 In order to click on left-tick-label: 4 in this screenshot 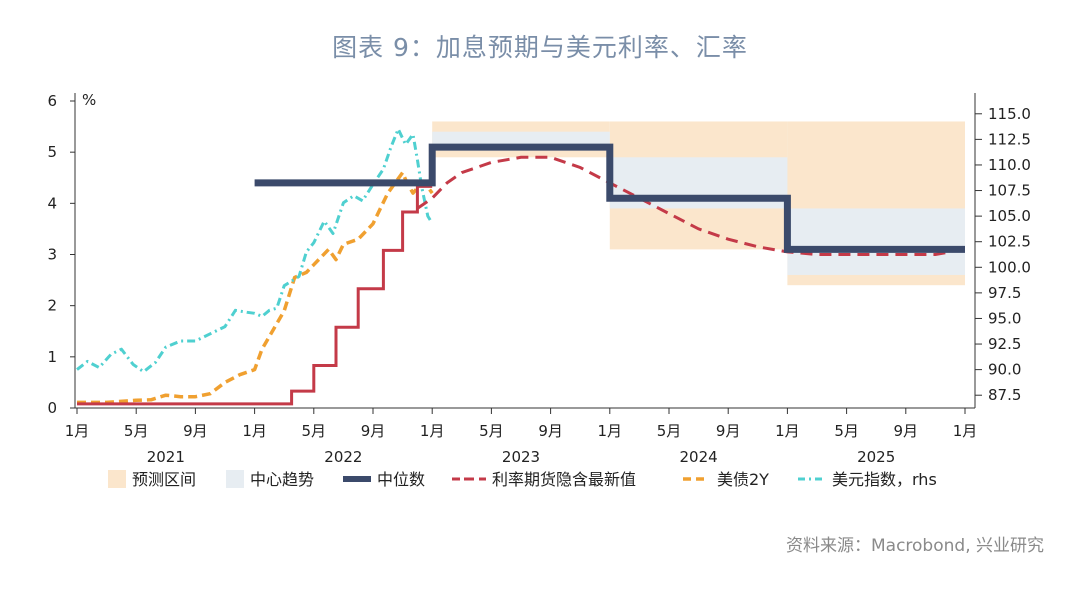, I will do `click(52, 203)`.